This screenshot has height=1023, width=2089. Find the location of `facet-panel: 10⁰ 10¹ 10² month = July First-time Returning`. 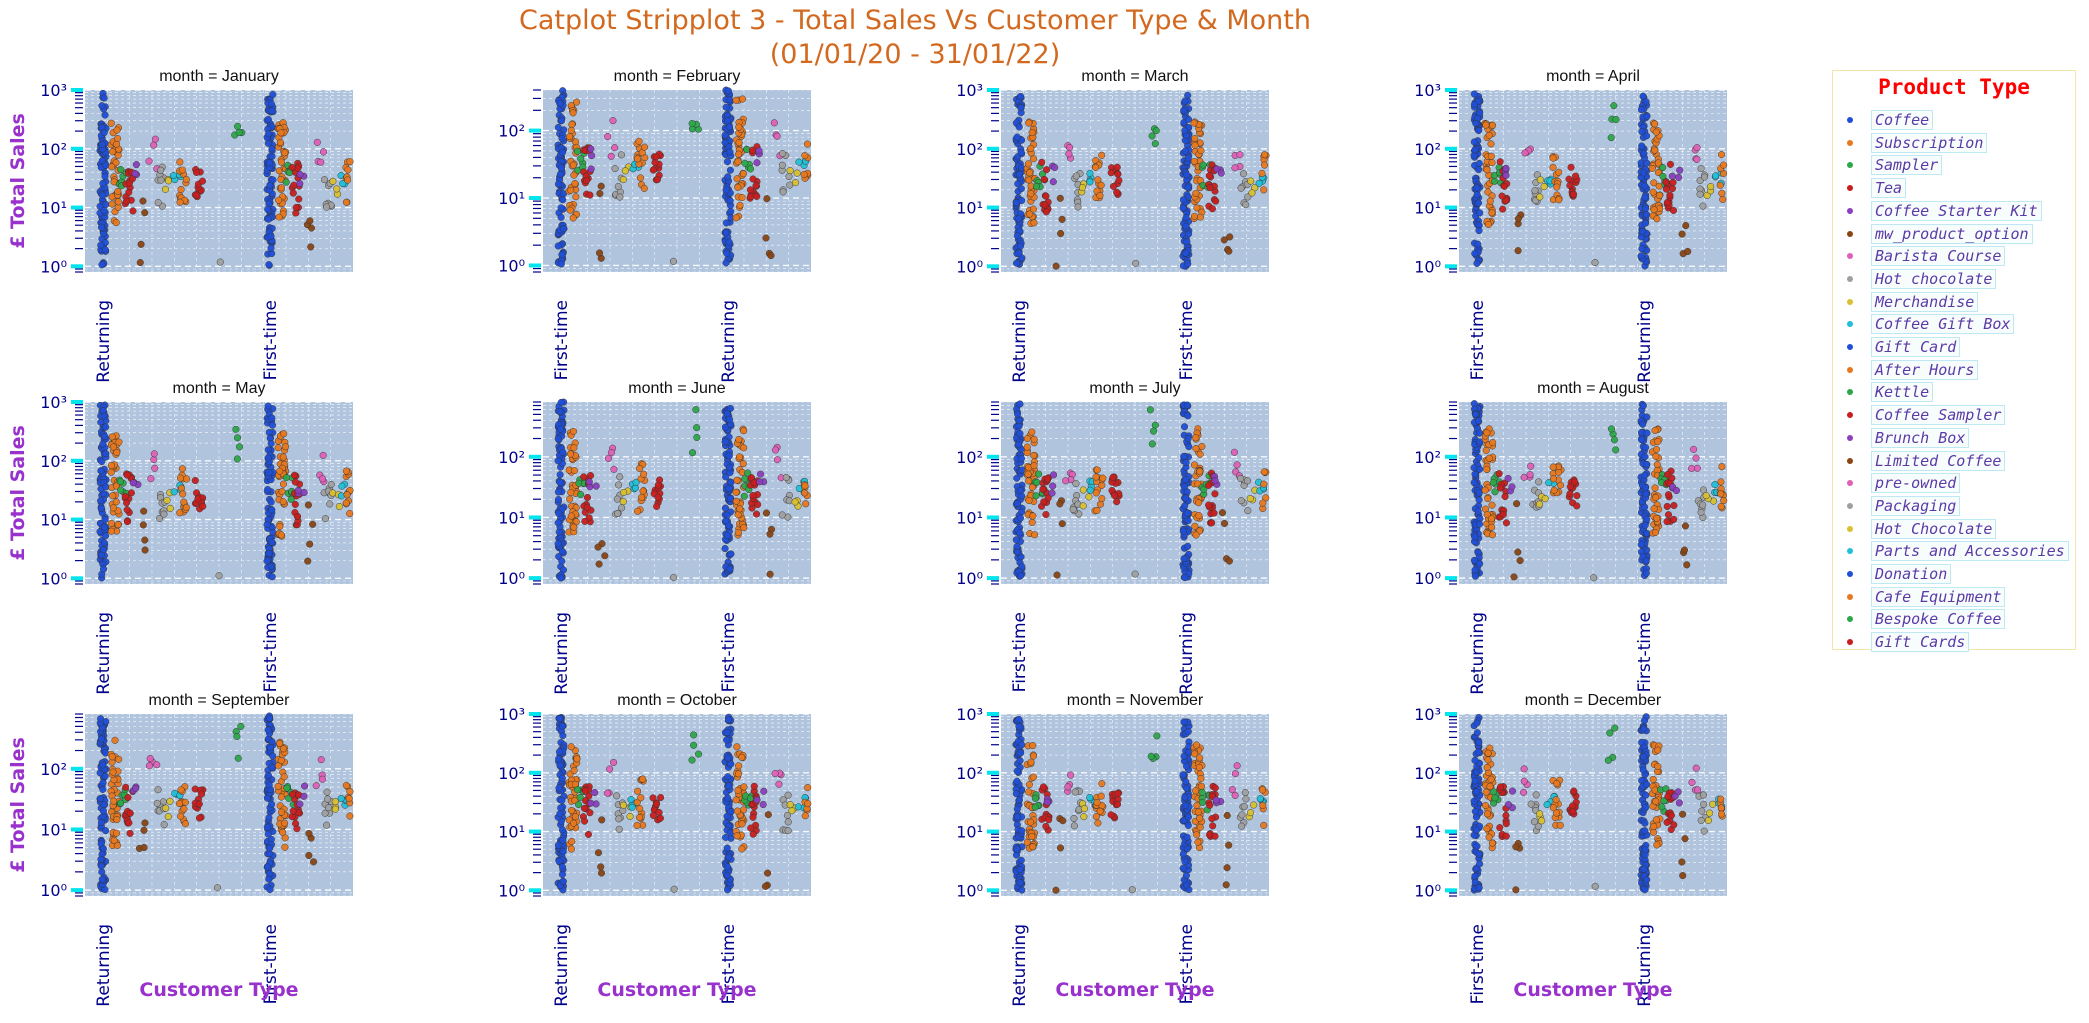

facet-panel: 10⁰ 10¹ 10² month = July First-time Returning is located at coordinates (1113, 537).